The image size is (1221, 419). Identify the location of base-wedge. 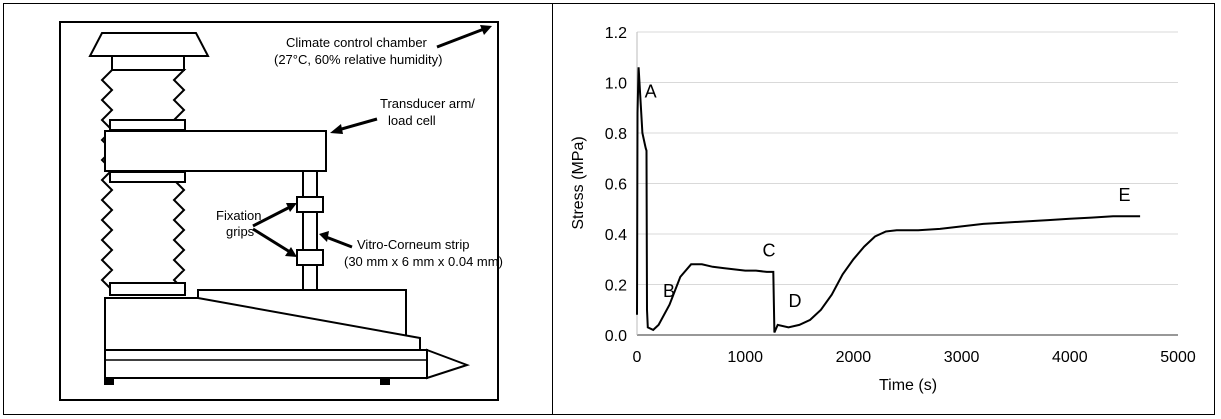
(262, 324).